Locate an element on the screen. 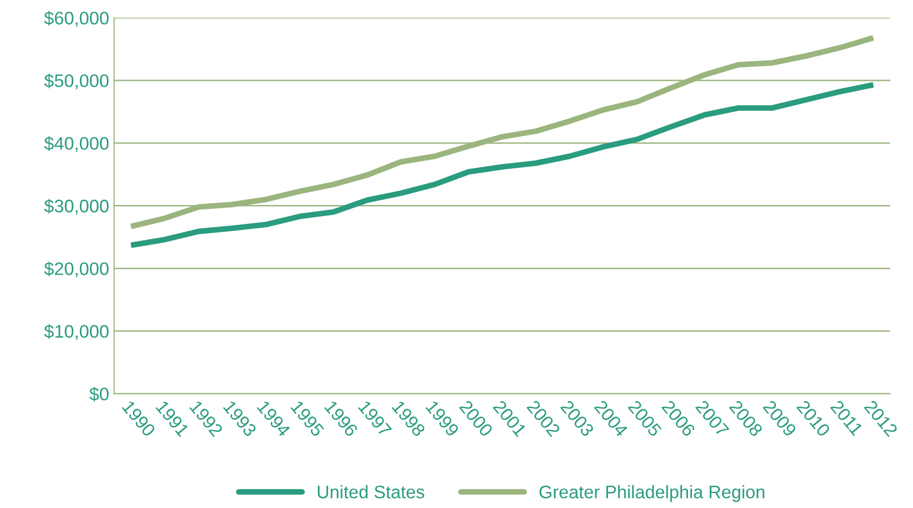  y-tick-label: $60,000 is located at coordinates (76, 18).